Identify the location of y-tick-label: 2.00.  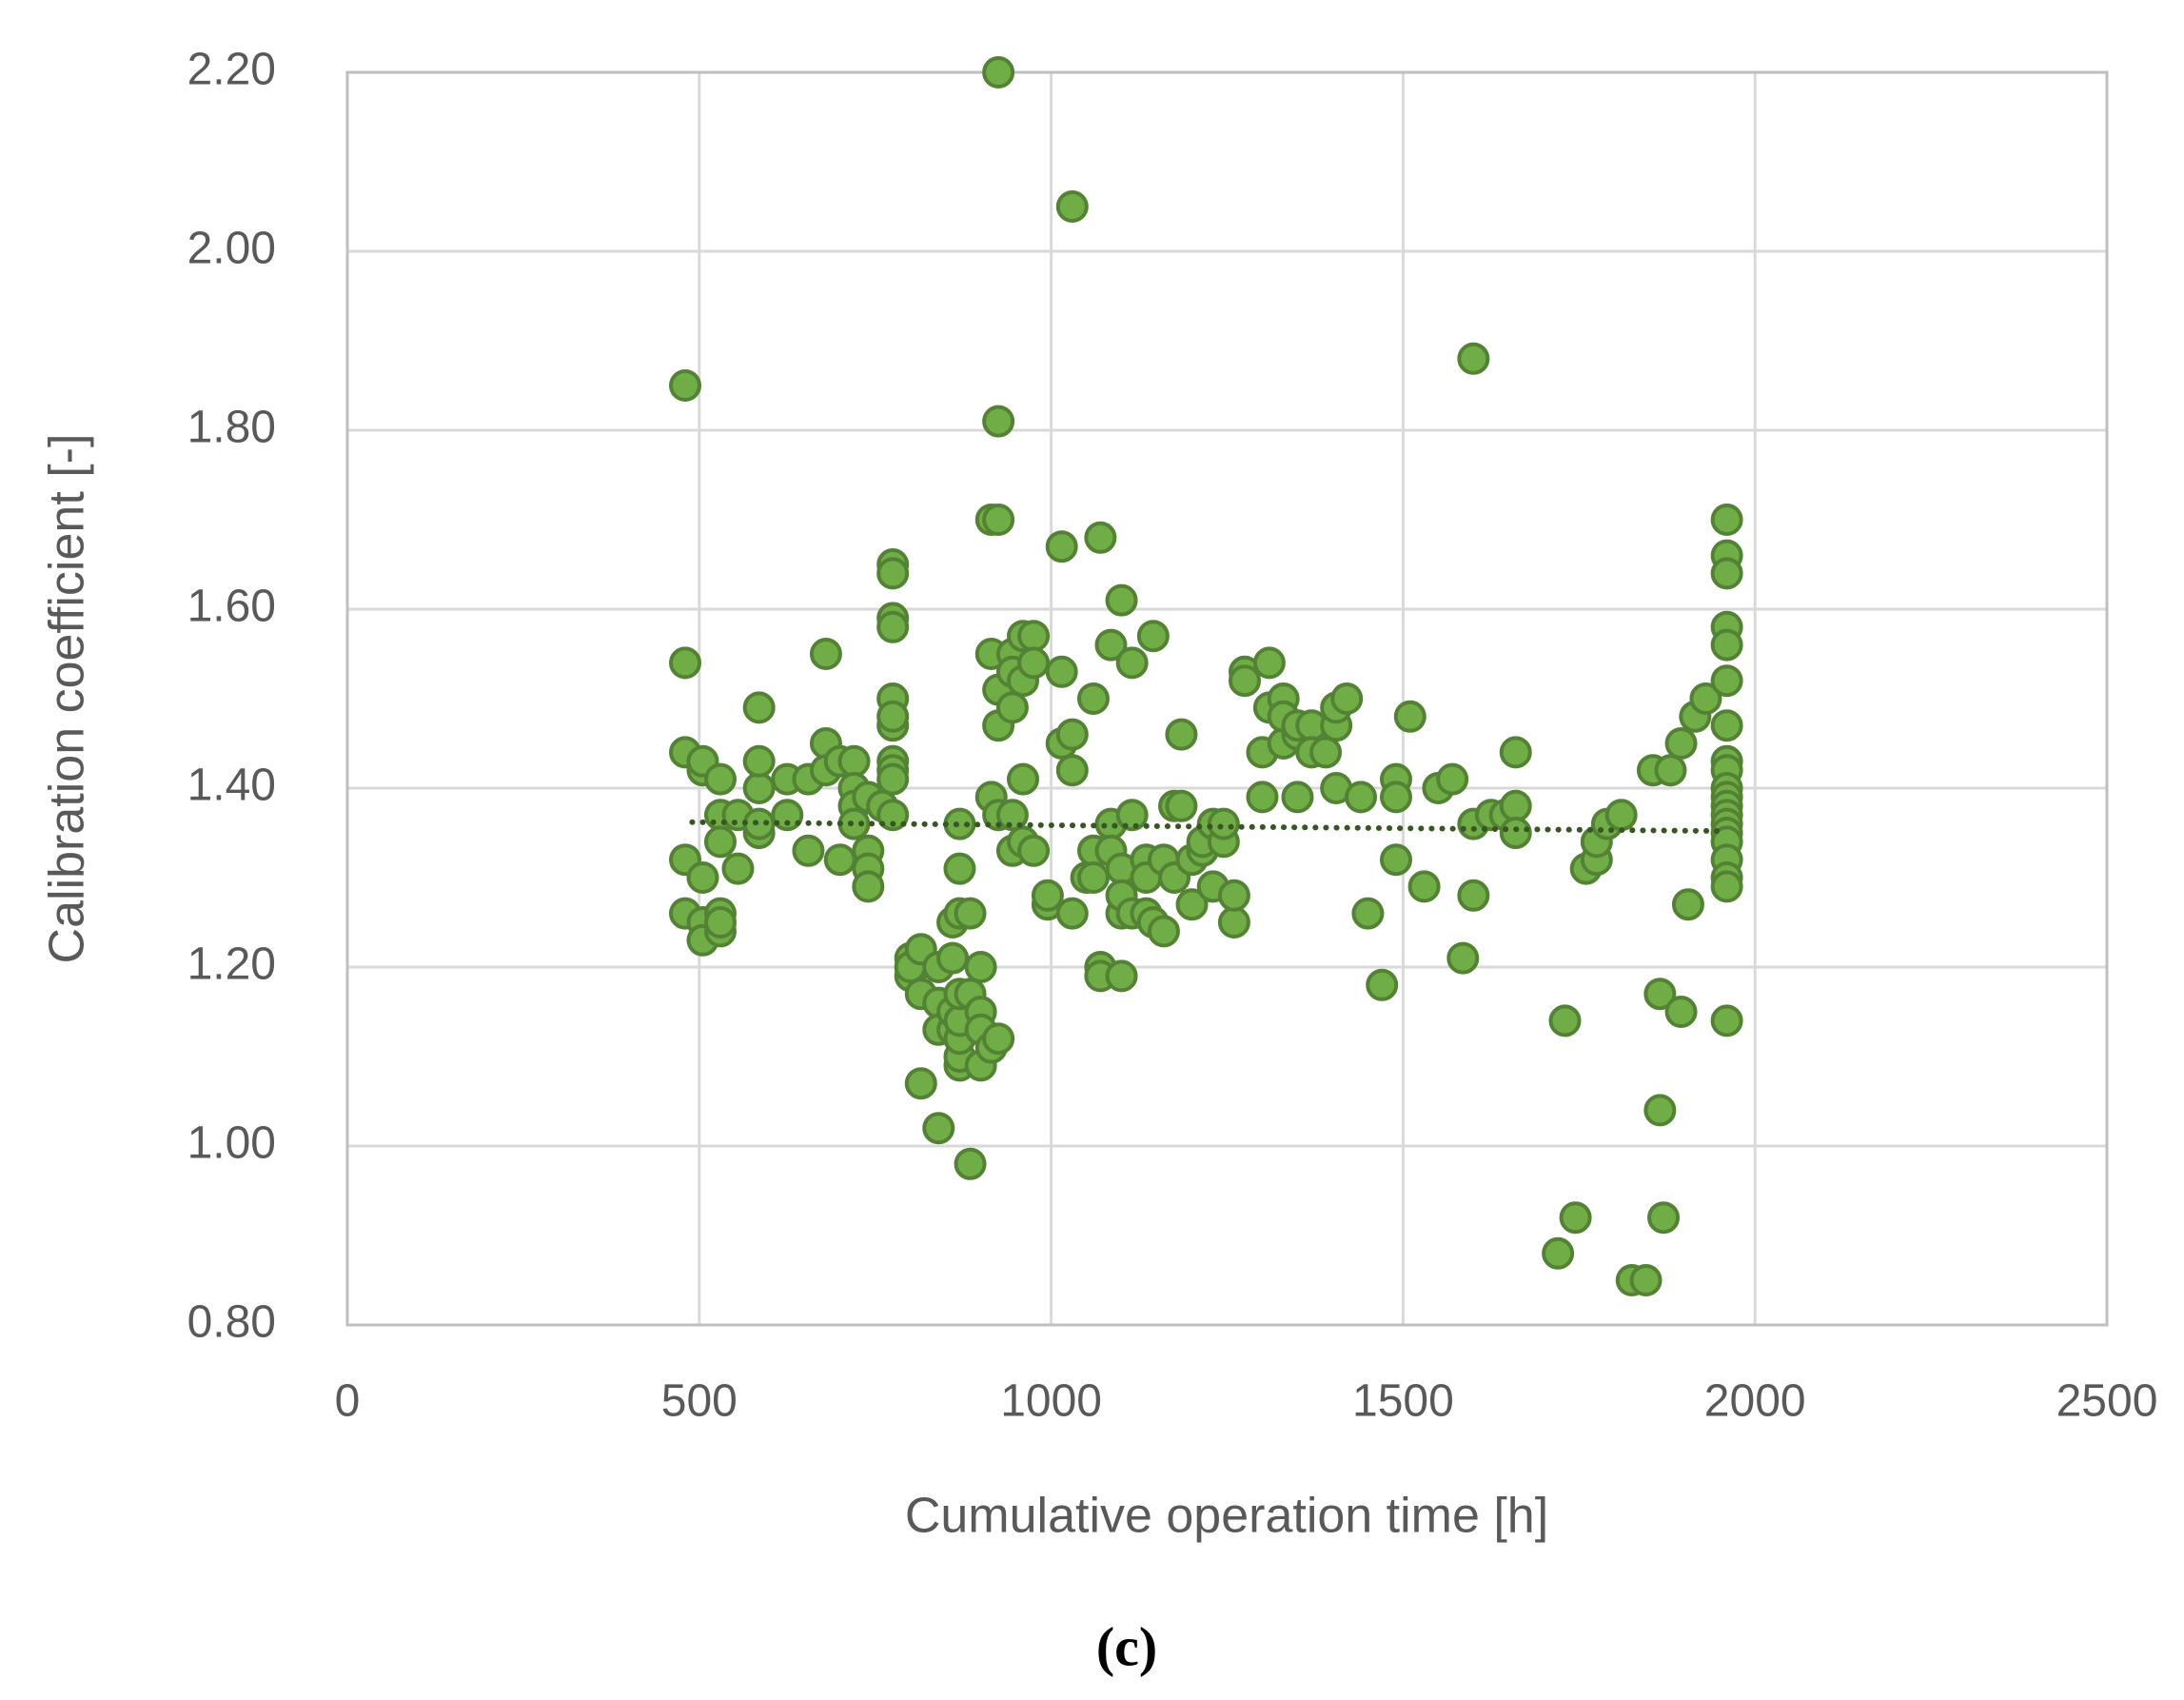
(231, 249).